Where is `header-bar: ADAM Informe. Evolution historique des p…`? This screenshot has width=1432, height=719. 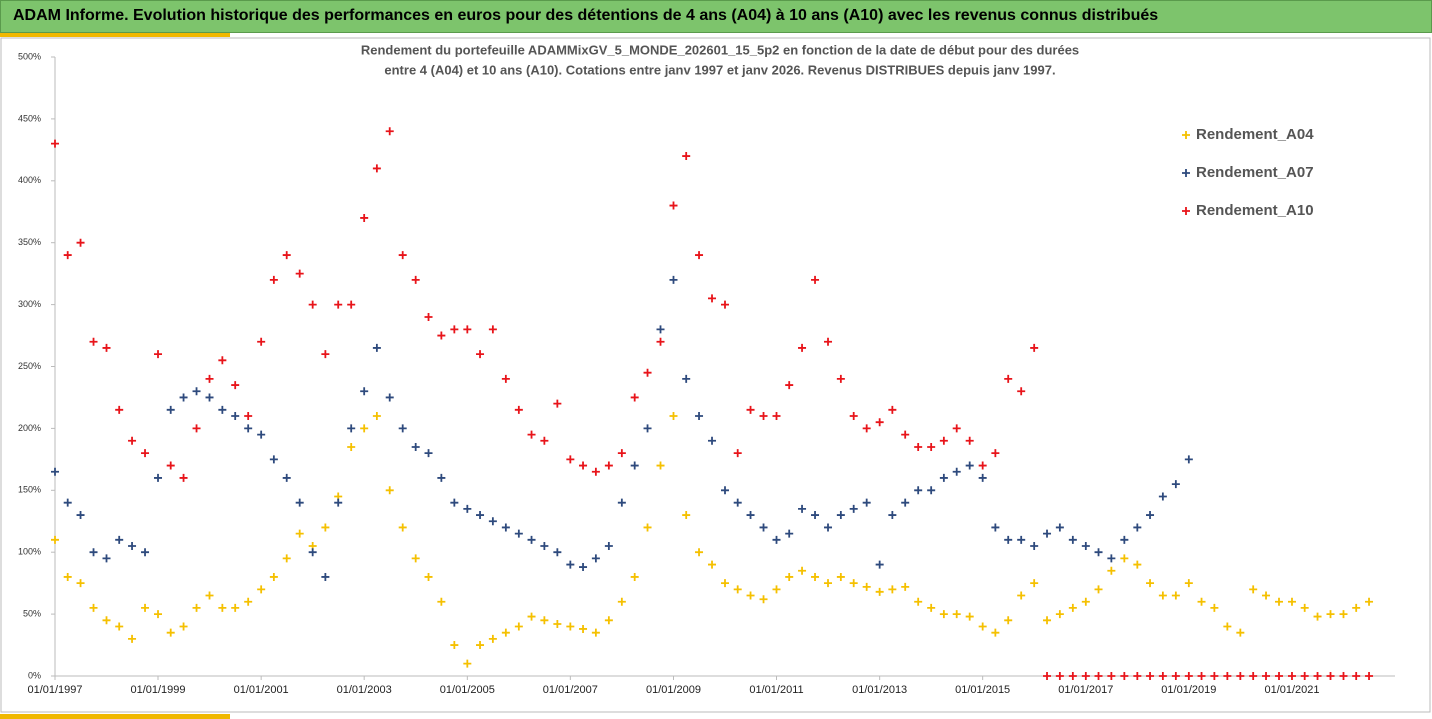 header-bar: ADAM Informe. Evolution historique des p… is located at coordinates (716, 16).